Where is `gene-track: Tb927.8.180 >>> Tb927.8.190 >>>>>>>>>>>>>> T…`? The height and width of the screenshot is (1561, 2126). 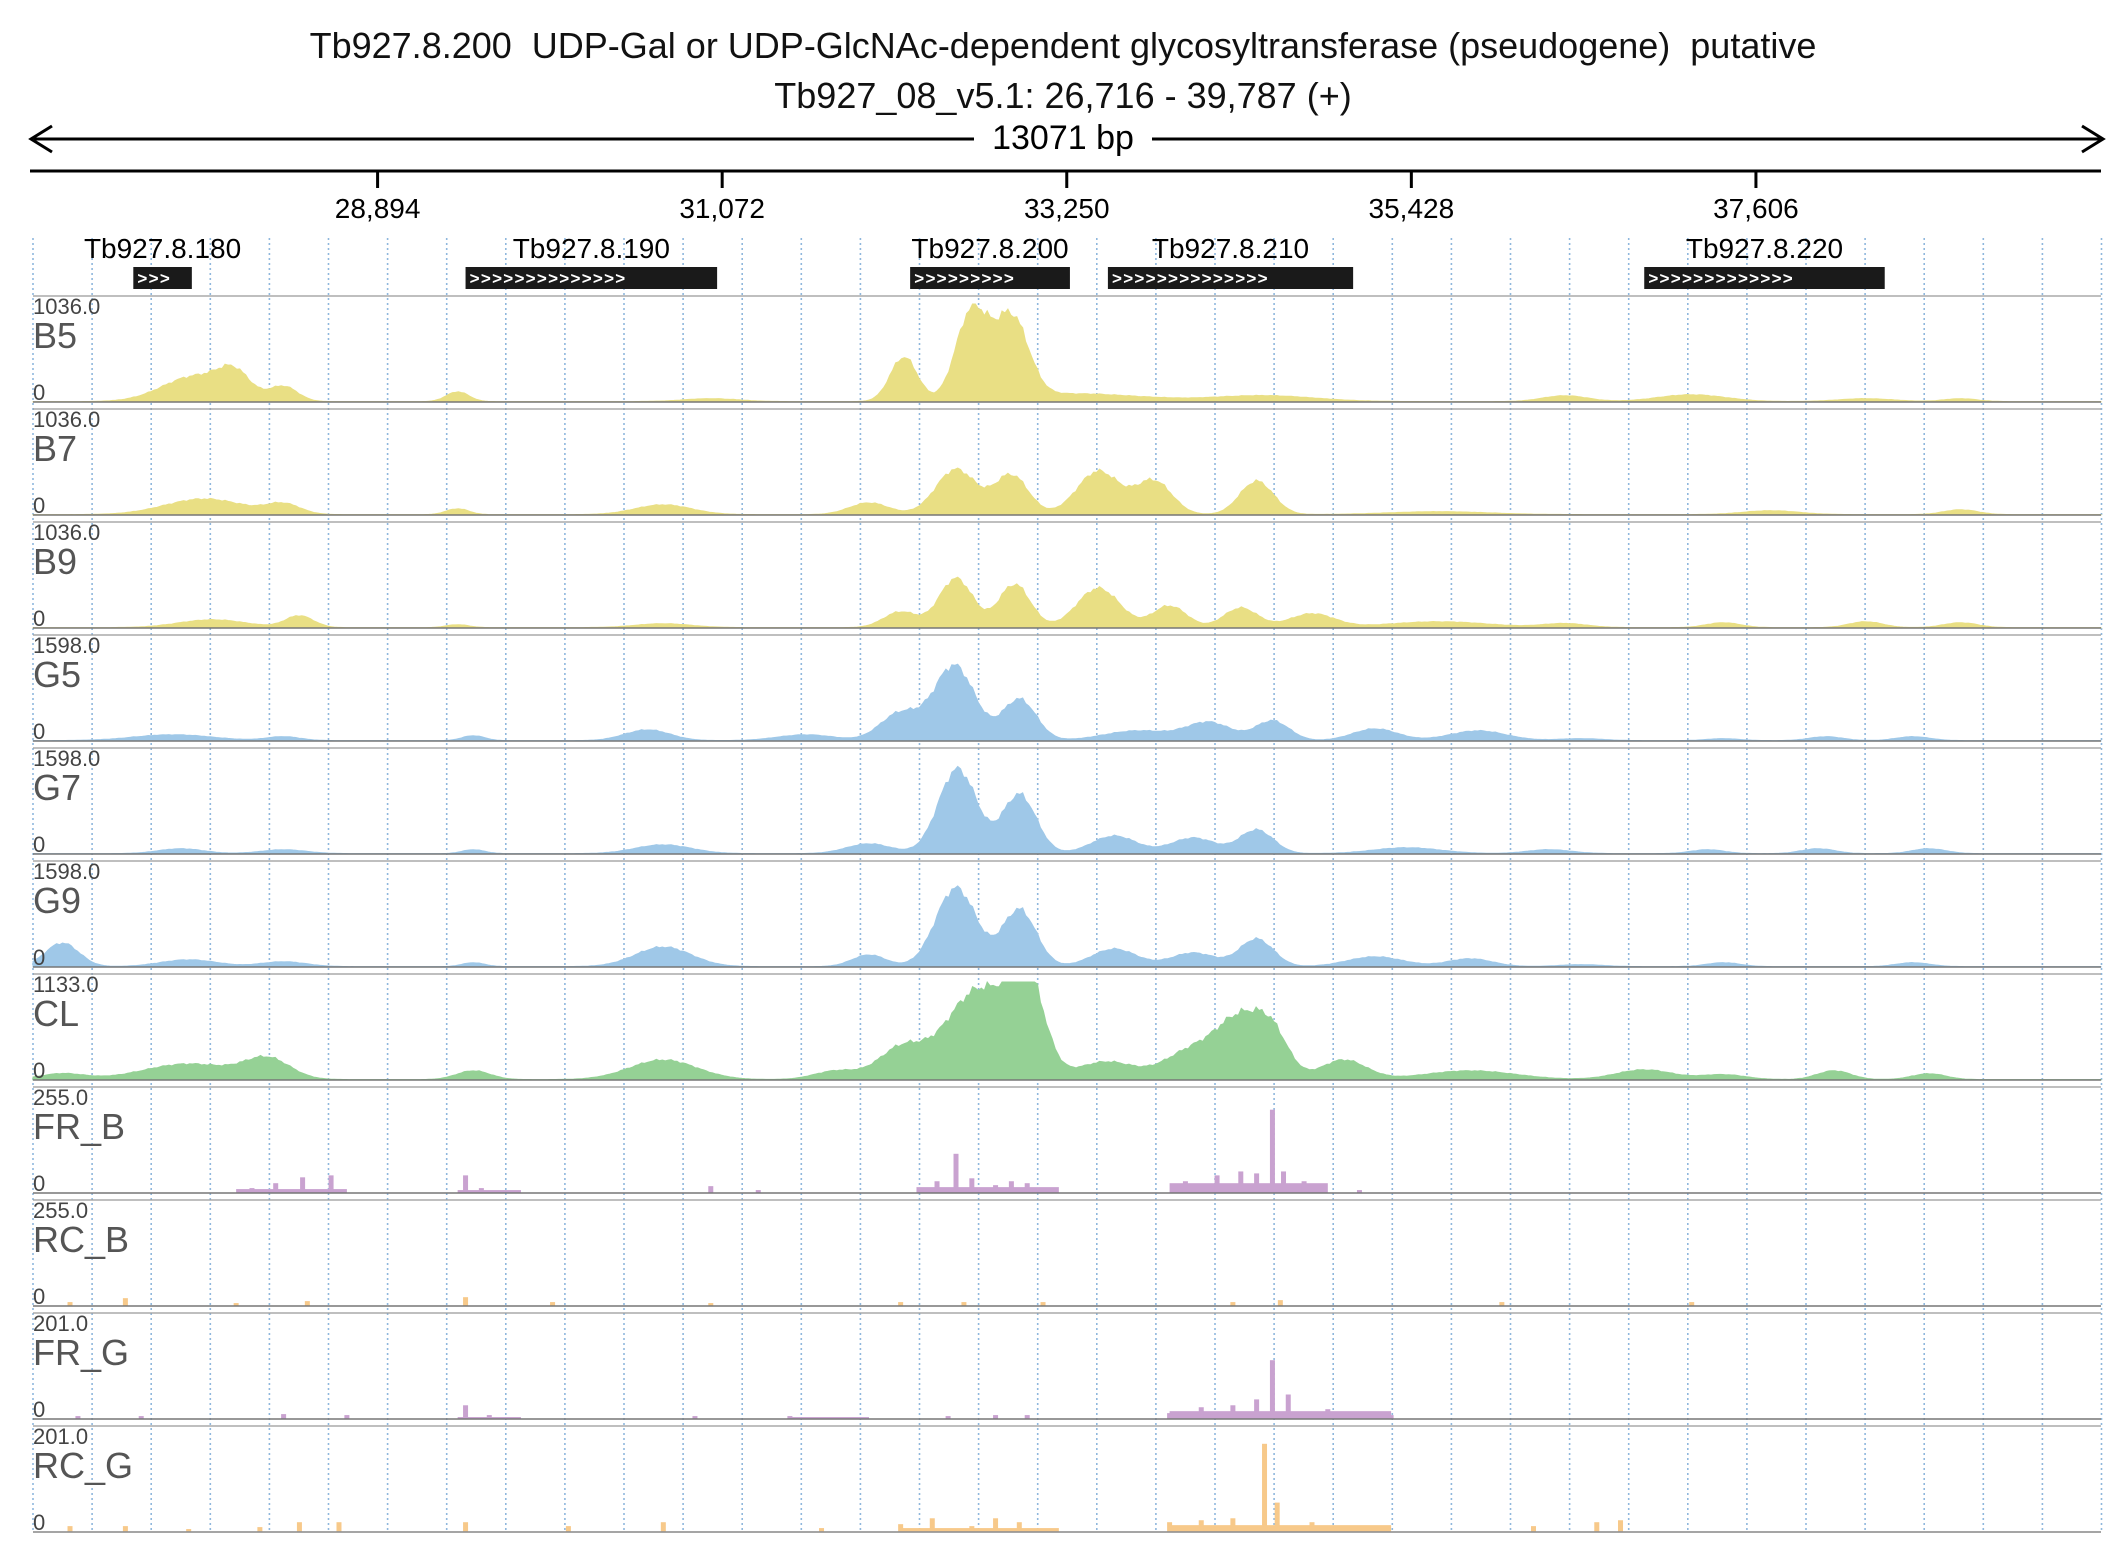 gene-track: Tb927.8.180 >>> Tb927.8.190 >>>>>>>>>>>>>> T… is located at coordinates (984, 261).